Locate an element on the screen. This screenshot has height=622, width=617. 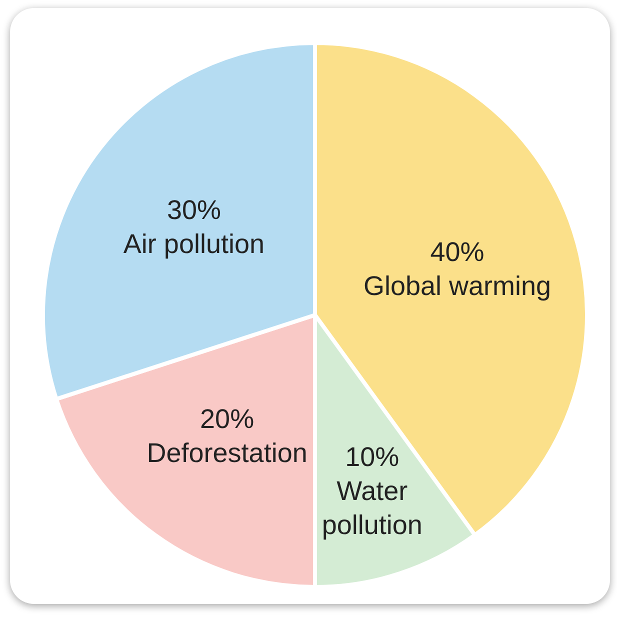
data-label: 30% is located at coordinates (193, 210).